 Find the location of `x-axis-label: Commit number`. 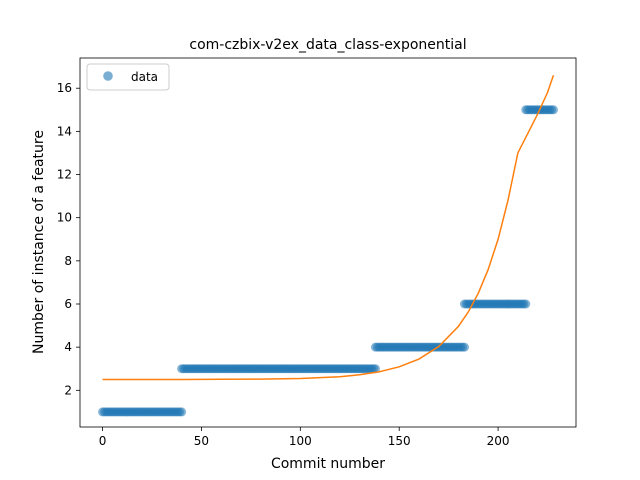

x-axis-label: Commit number is located at coordinates (328, 464).